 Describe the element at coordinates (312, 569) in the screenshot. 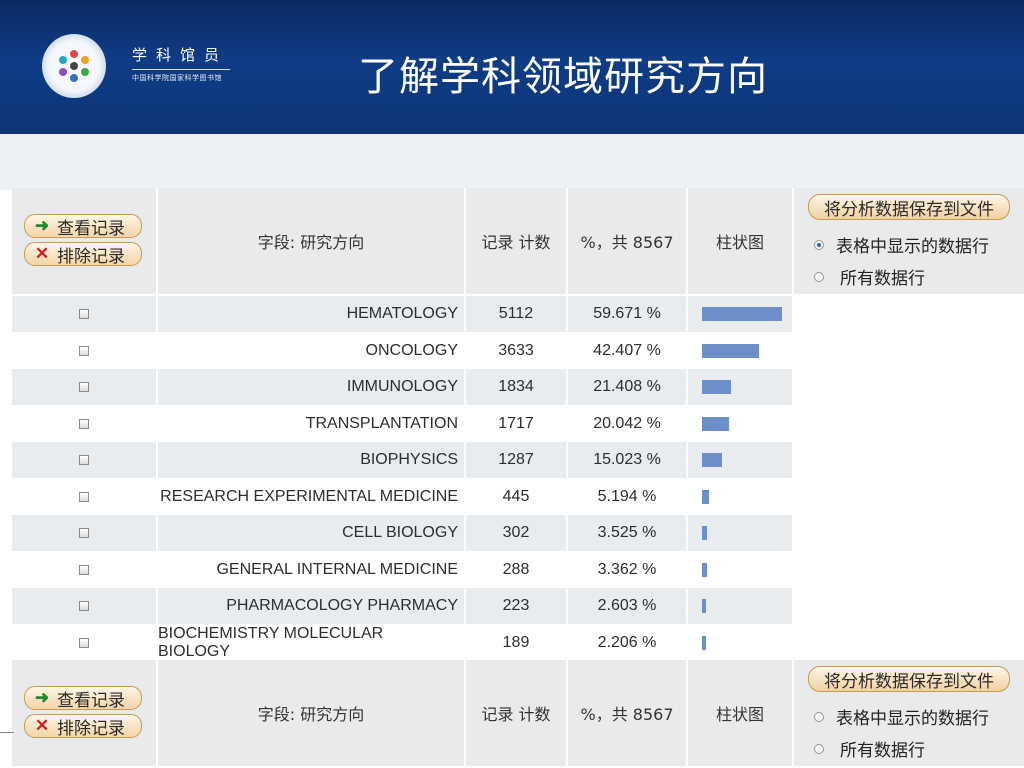

I see `field-value: GENERAL INTERNAL MEDICINE` at that location.